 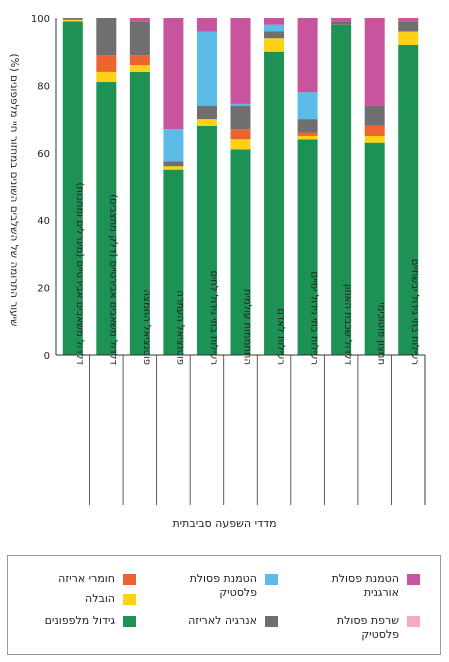 I want to click on legend-item-packaging-energy: אנרגיה לאריזה, so click(x=233, y=621).